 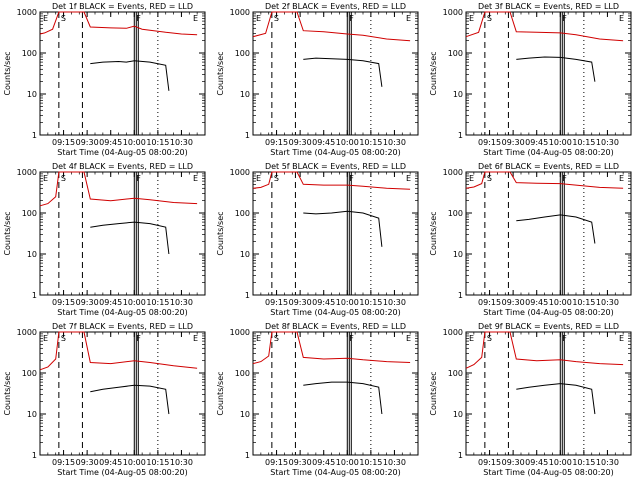 What do you see at coordinates (335, 6) in the screenshot?
I see `chart-title: Det 2f BLACK = Events, RED = LLD` at bounding box center [335, 6].